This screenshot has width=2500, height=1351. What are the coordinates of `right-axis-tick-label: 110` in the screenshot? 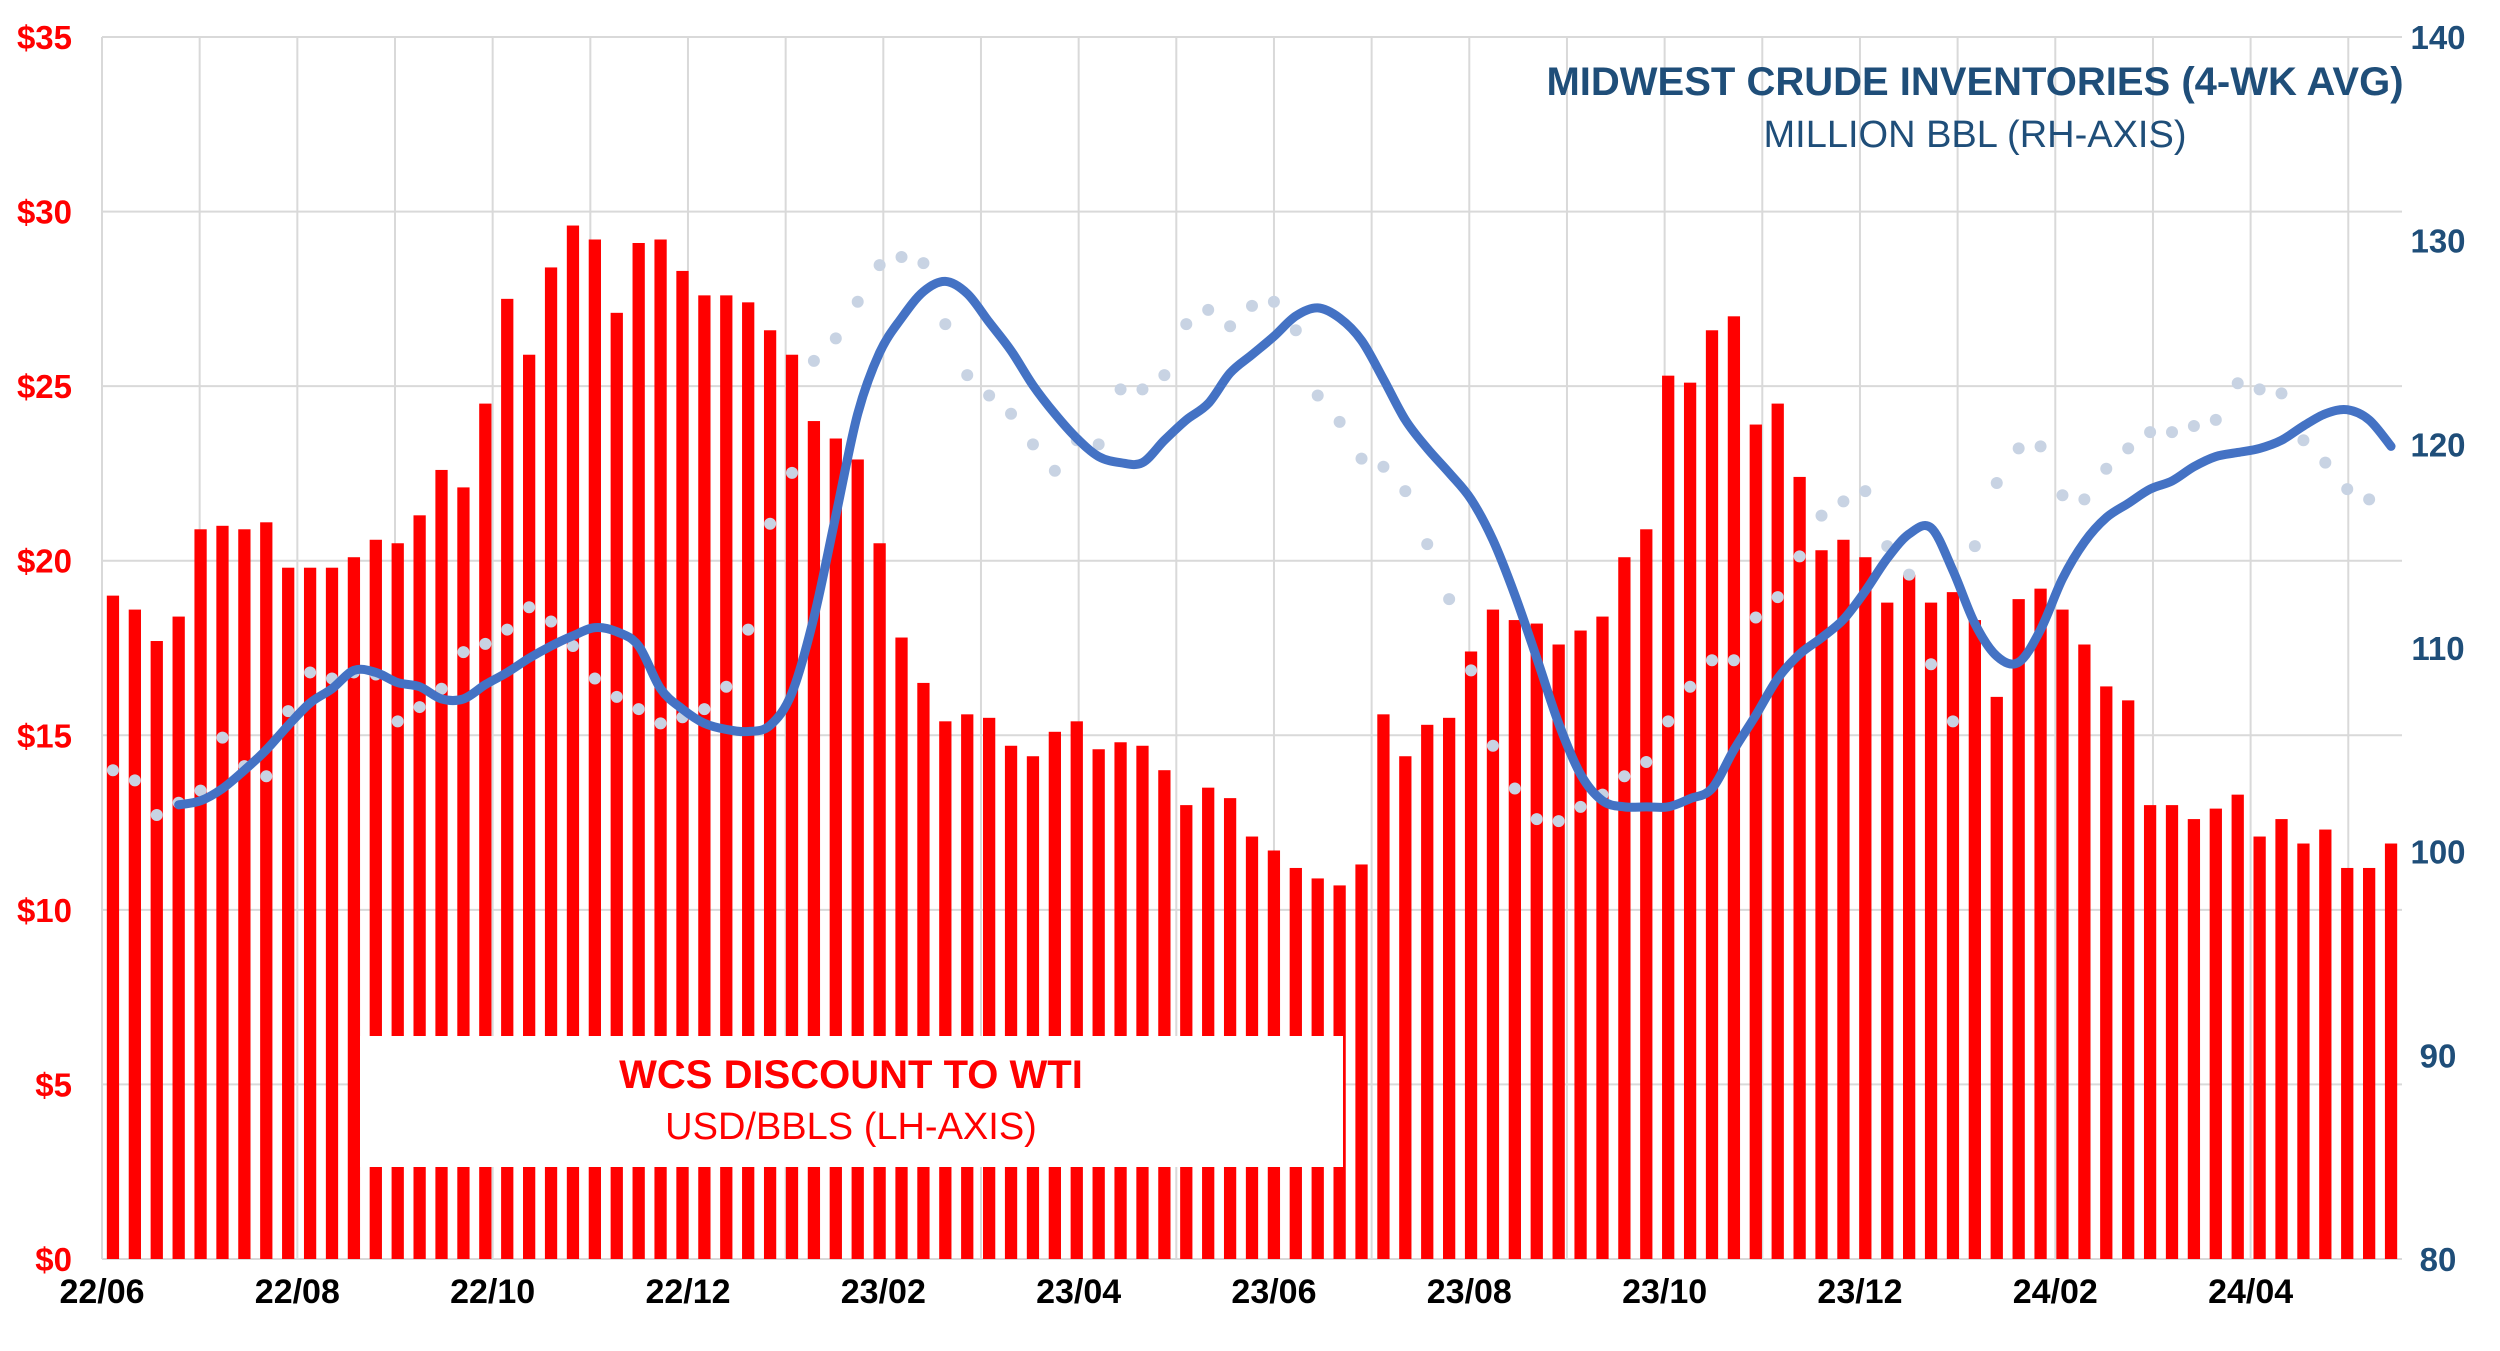 It's located at (2437, 648).